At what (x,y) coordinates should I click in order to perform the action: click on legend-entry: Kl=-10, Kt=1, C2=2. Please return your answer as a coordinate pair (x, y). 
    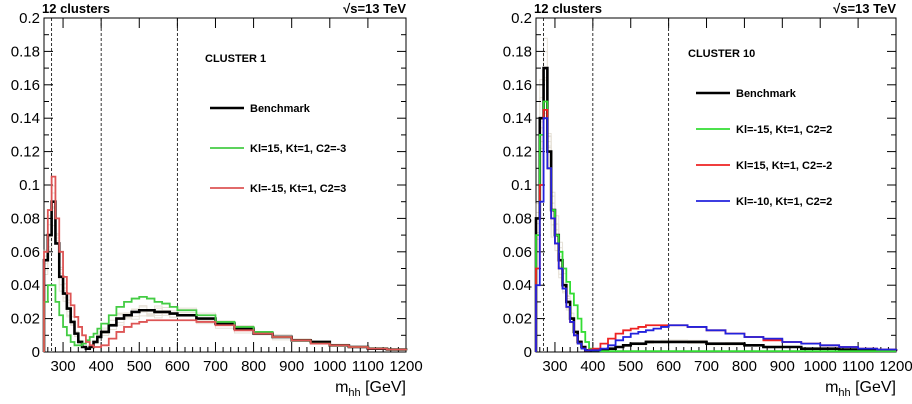
    Looking at the image, I should click on (784, 202).